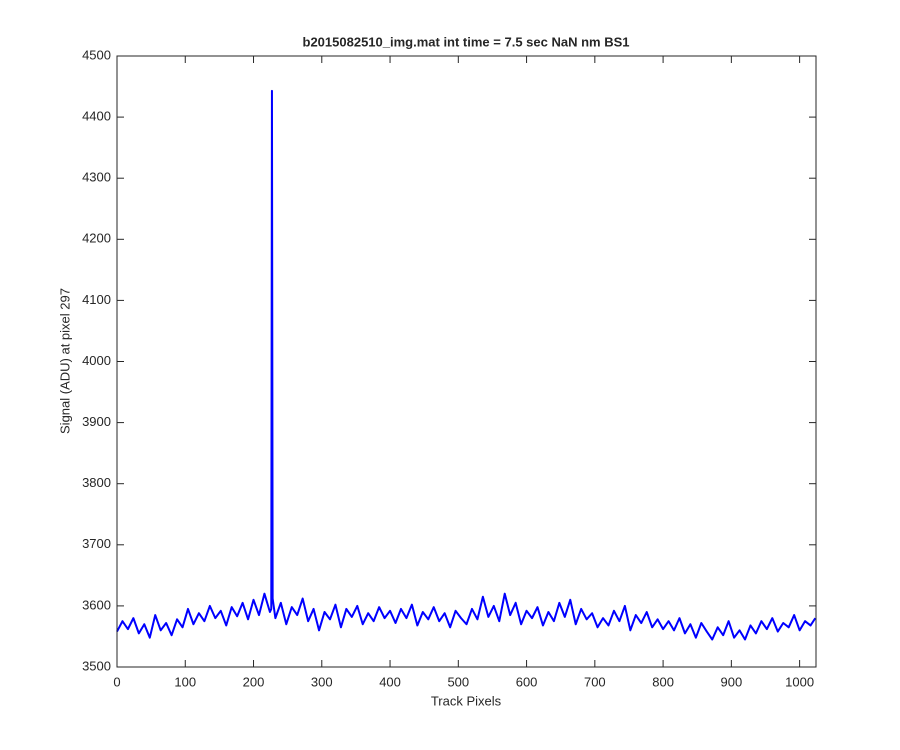 This screenshot has height=750, width=900. Describe the element at coordinates (96, 421) in the screenshot. I see `y-tick-label: 3900` at that location.